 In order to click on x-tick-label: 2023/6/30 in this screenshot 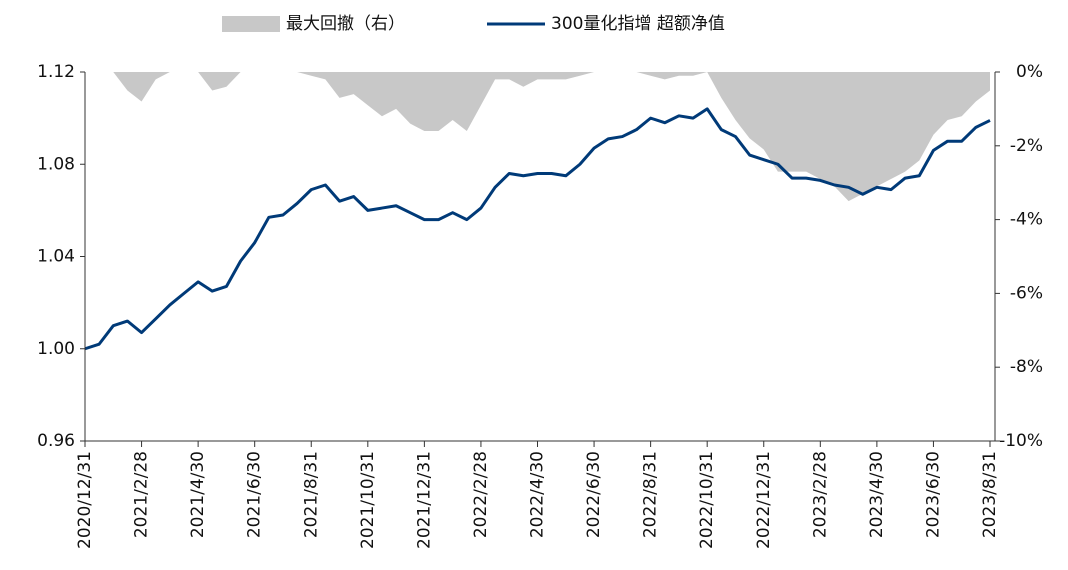, I will do `click(933, 494)`.